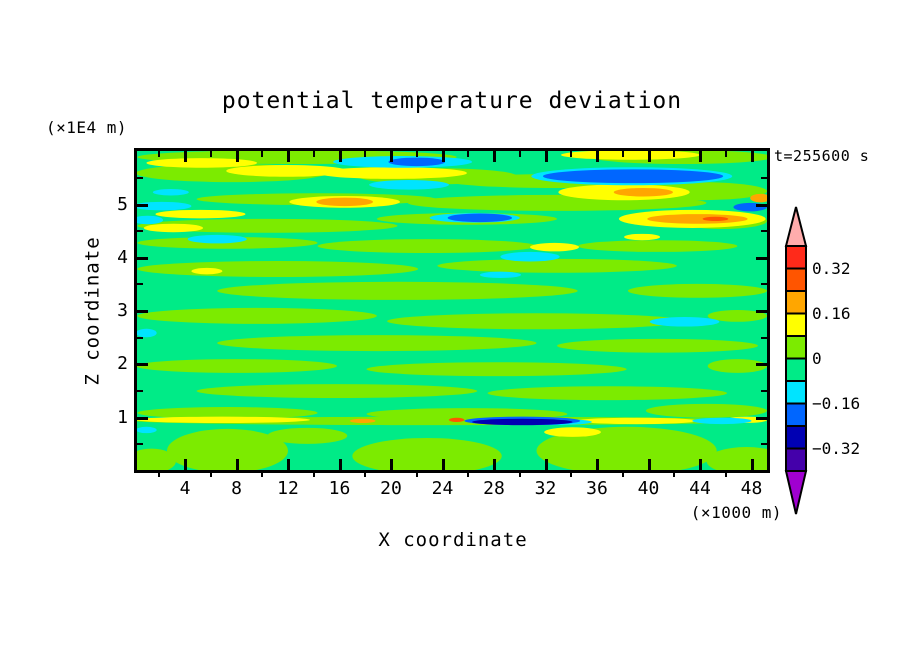  Describe the element at coordinates (452, 101) in the screenshot. I see `chart-title: potential temperature deviation` at that location.